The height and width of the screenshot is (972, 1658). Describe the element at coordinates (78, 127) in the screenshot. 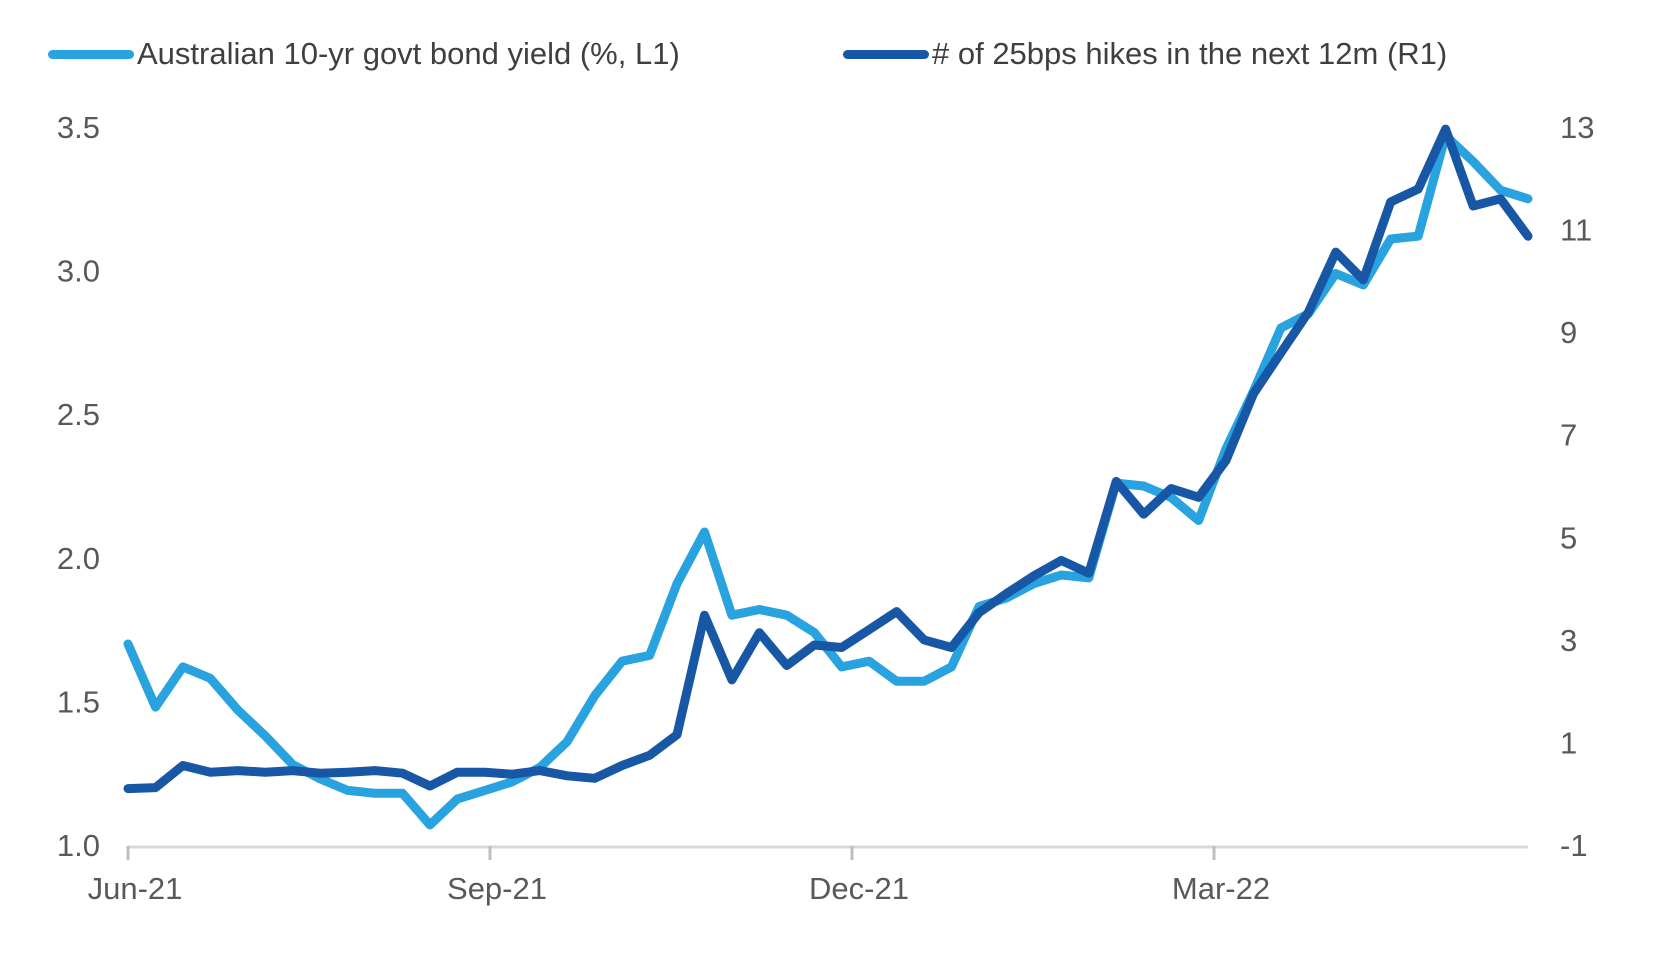

I see `left-axis-label: 3.5` at that location.